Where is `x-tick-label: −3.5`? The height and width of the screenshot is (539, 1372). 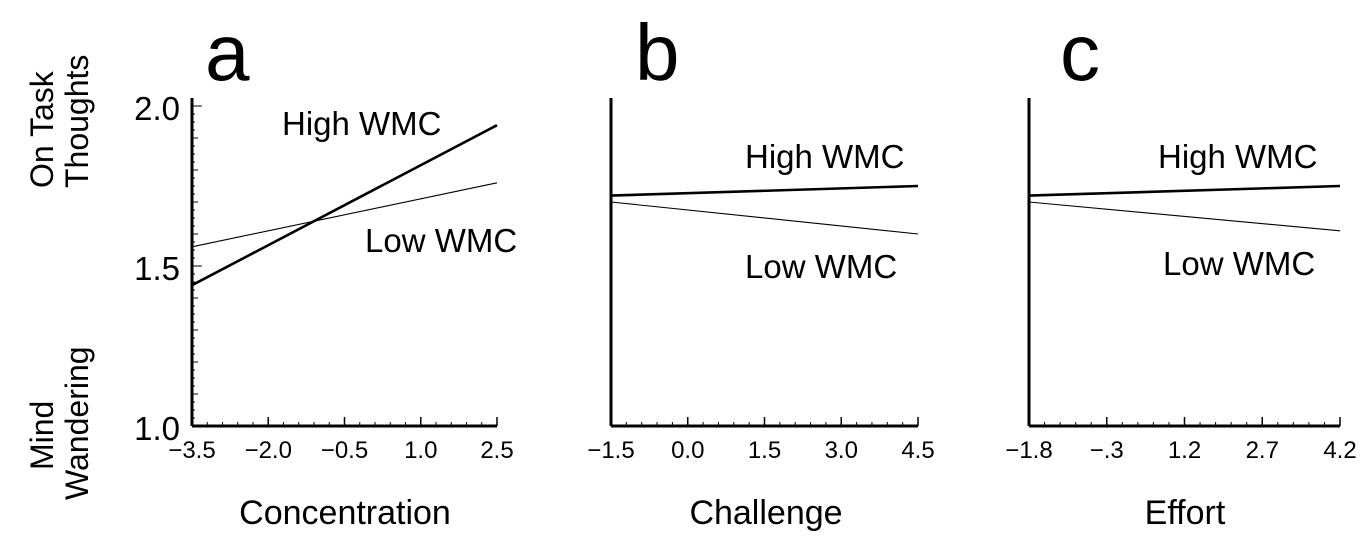
x-tick-label: −3.5 is located at coordinates (191, 450).